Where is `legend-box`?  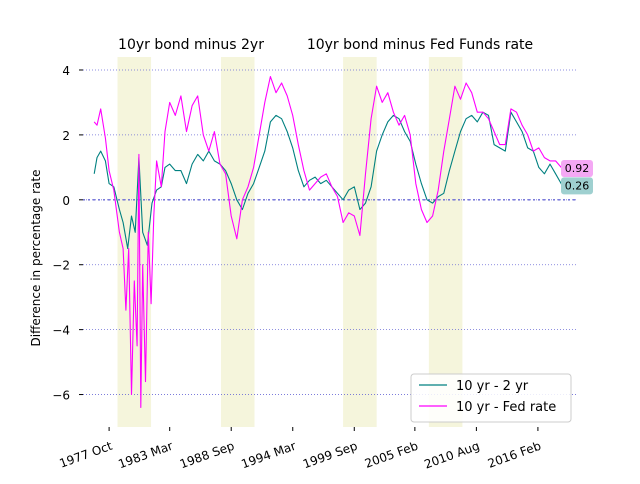
legend-box is located at coordinates (491, 398).